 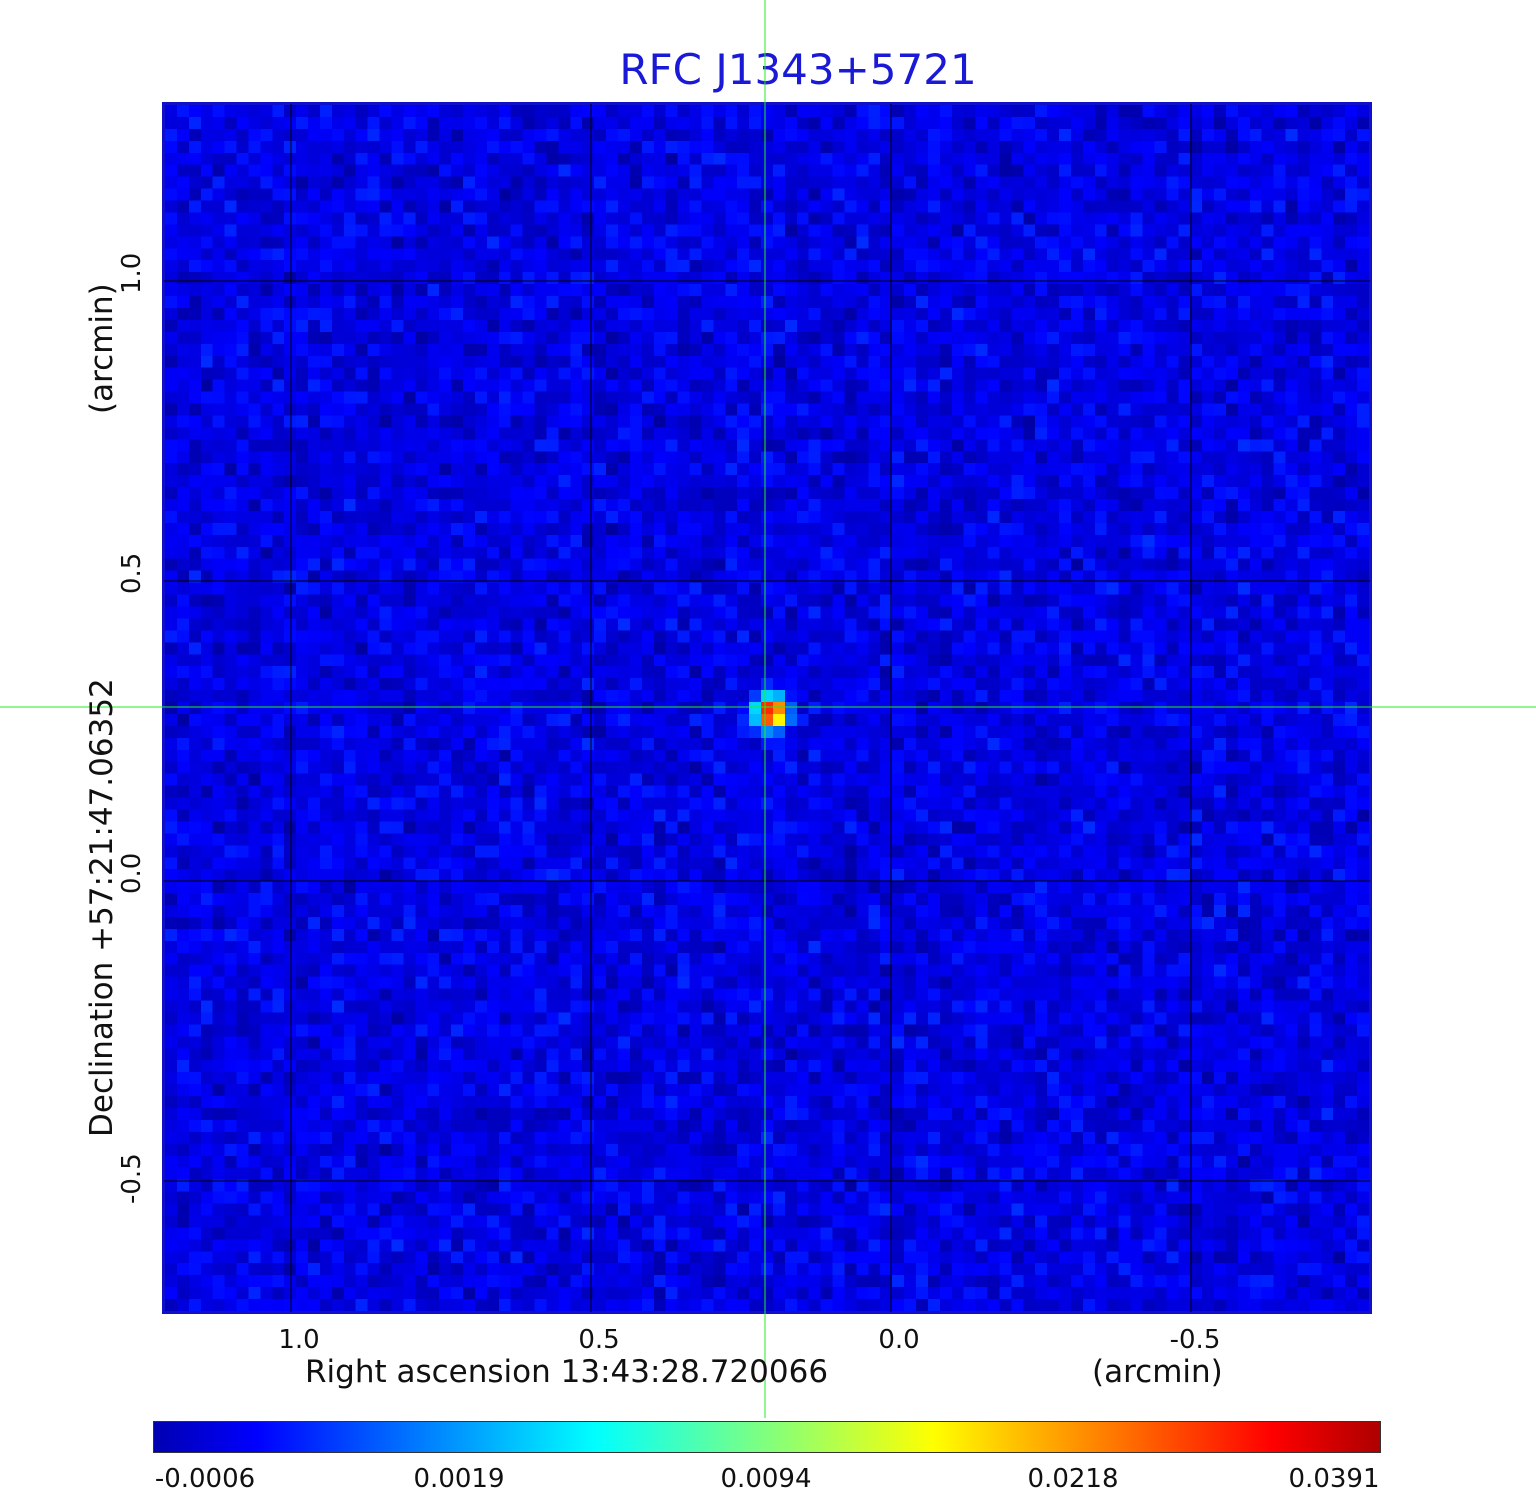 What do you see at coordinates (1157, 1372) in the screenshot?
I see `x-axis-unit: (arcmin)` at bounding box center [1157, 1372].